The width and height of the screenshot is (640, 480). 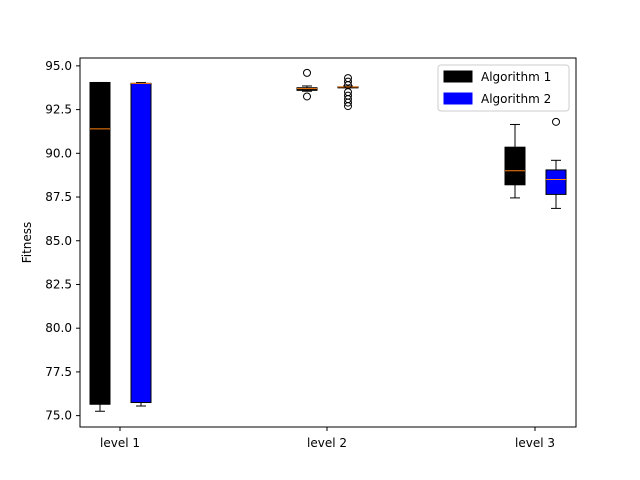 What do you see at coordinates (327, 443) in the screenshot?
I see `x-tick-label: level 2` at bounding box center [327, 443].